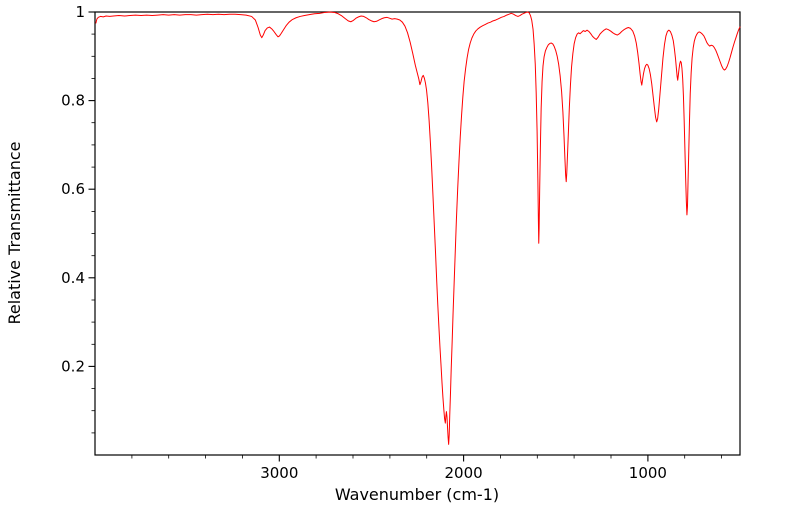 This screenshot has width=799, height=516. Describe the element at coordinates (279, 473) in the screenshot. I see `x-tick-label: 3000` at that location.